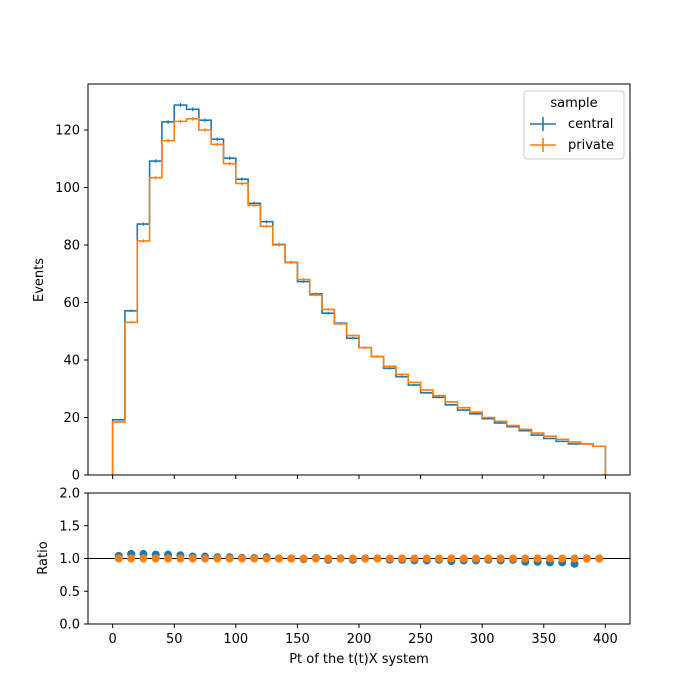  I want to click on x-tick-label: 0, so click(112, 639).